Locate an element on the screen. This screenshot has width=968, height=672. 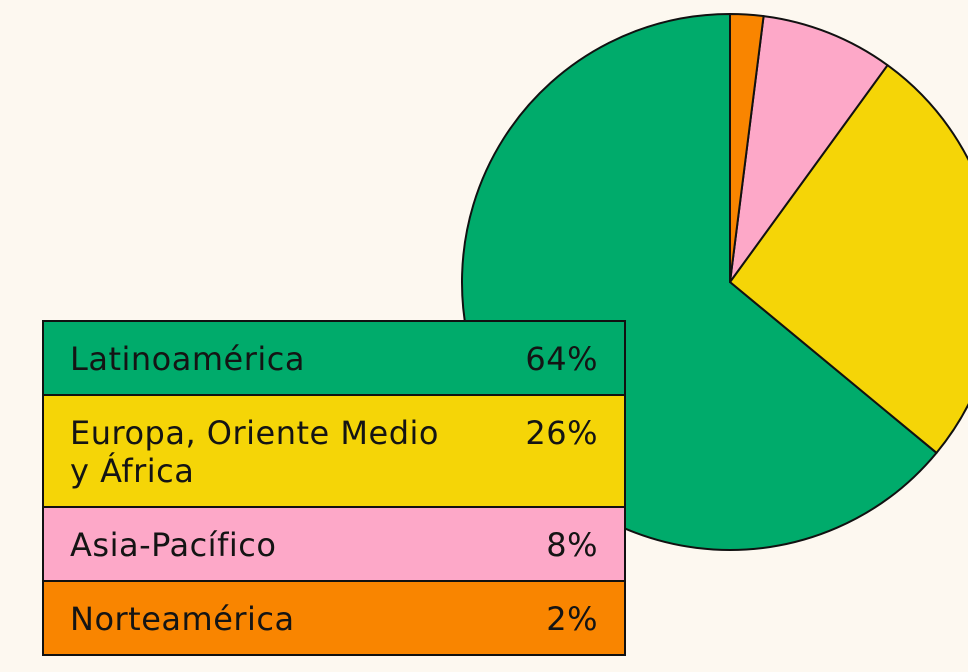
legend-value: 64% is located at coordinates (561, 359).